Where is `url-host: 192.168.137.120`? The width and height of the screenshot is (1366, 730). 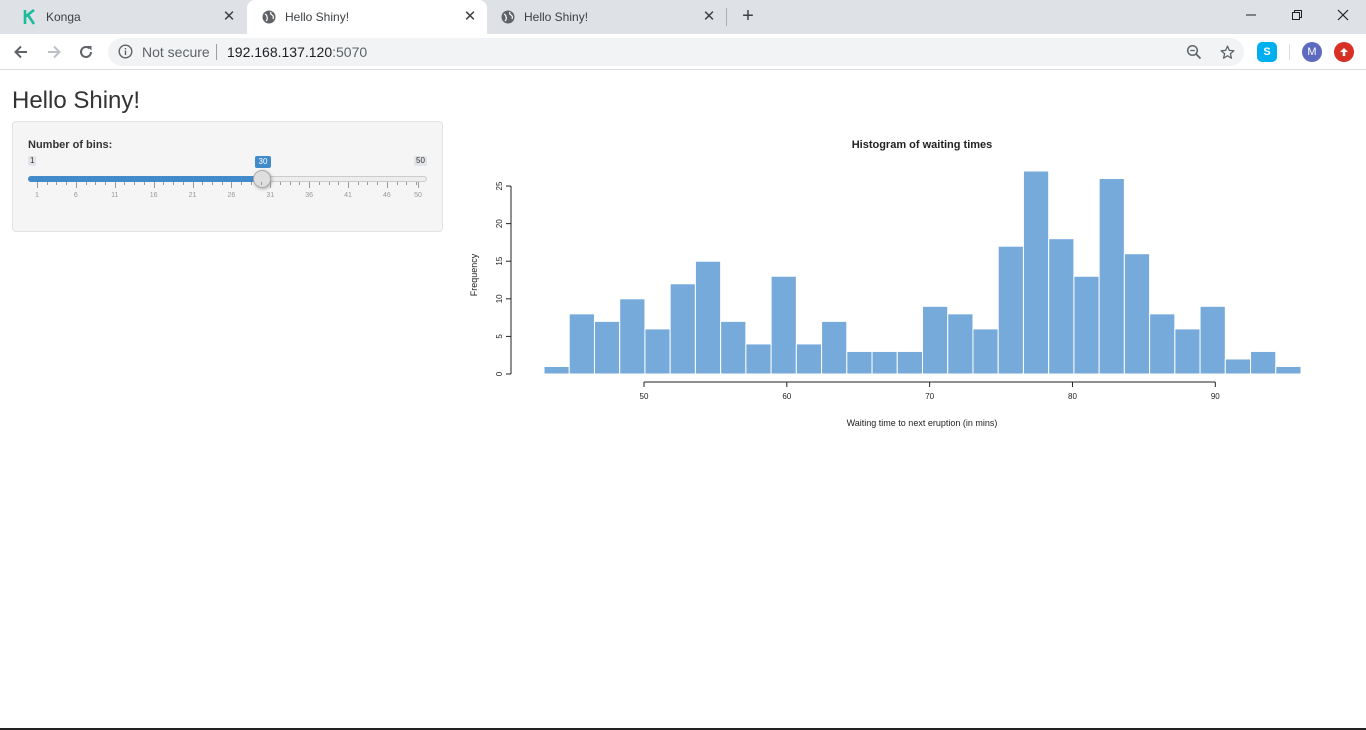
url-host: 192.168.137.120 is located at coordinates (280, 52).